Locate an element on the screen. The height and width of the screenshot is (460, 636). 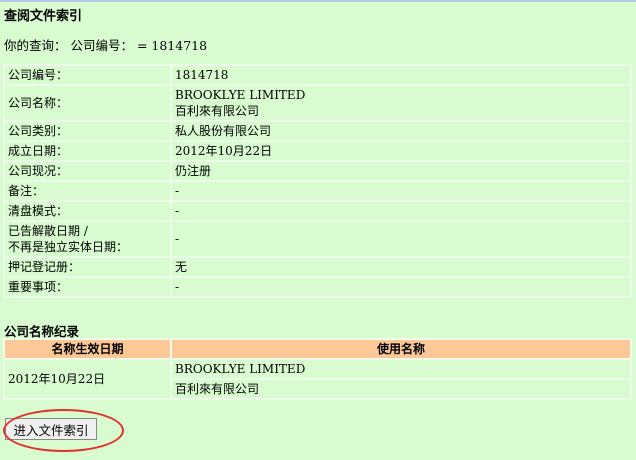
info-value-line: 百利來有限公司 is located at coordinates (217, 111).